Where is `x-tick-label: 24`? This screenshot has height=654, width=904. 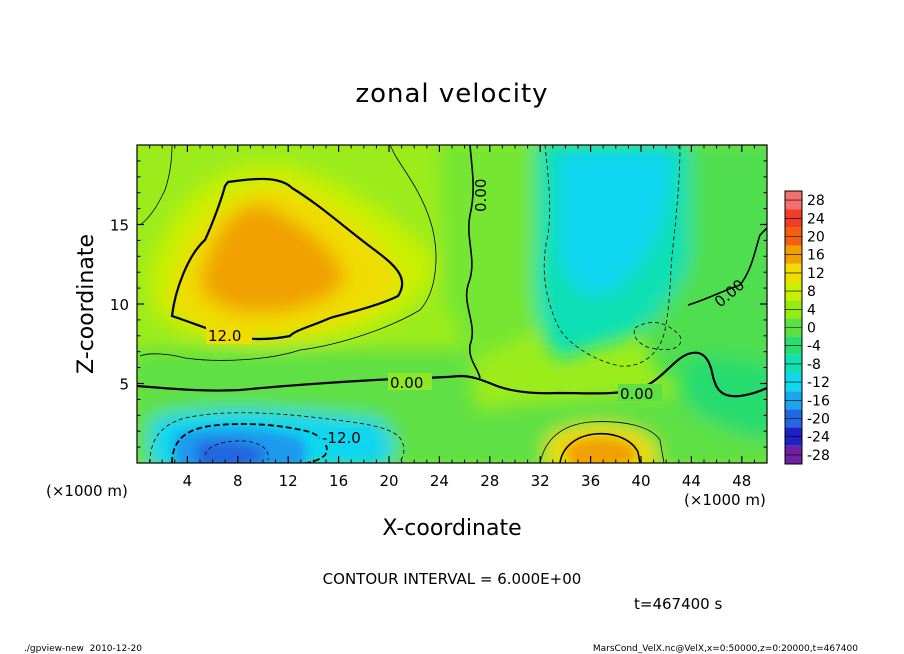
x-tick-label: 24 is located at coordinates (439, 481).